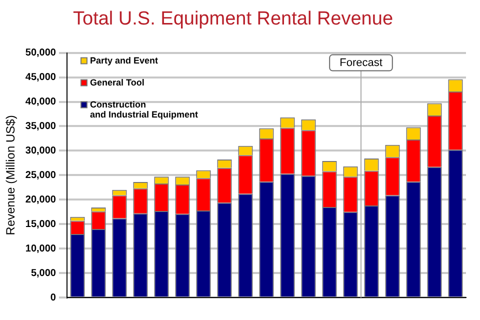 The width and height of the screenshot is (480, 320). I want to click on chart-title: Total U.S. Equipment Rental Revenue, so click(233, 19).